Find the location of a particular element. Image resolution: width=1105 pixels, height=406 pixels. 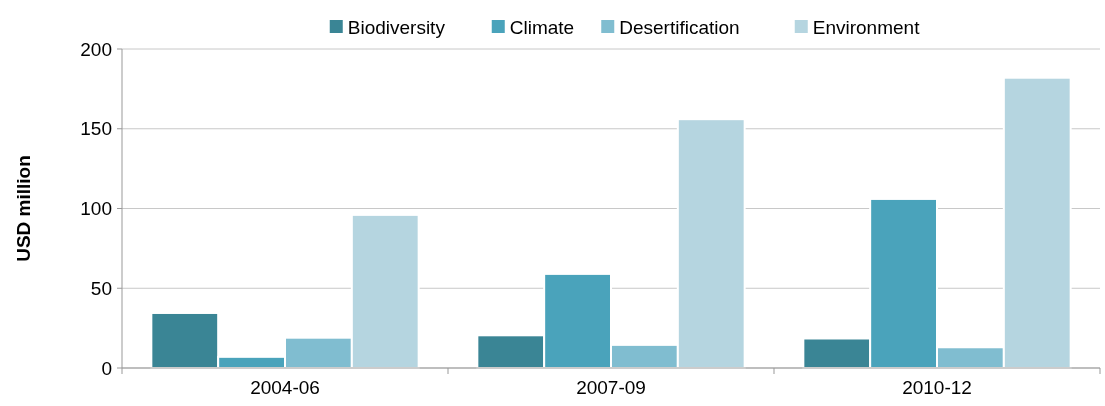

y-tick-label: 100 is located at coordinates (96, 209).